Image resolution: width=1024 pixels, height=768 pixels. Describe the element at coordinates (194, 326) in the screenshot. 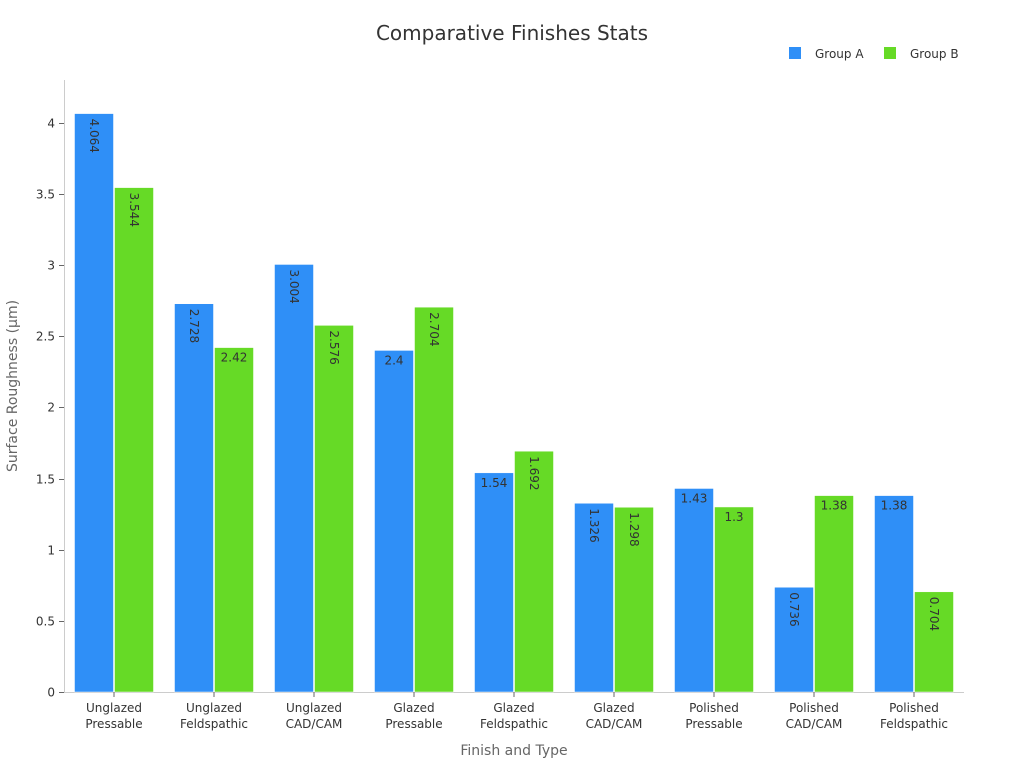

I see `data-label: 2.728` at that location.